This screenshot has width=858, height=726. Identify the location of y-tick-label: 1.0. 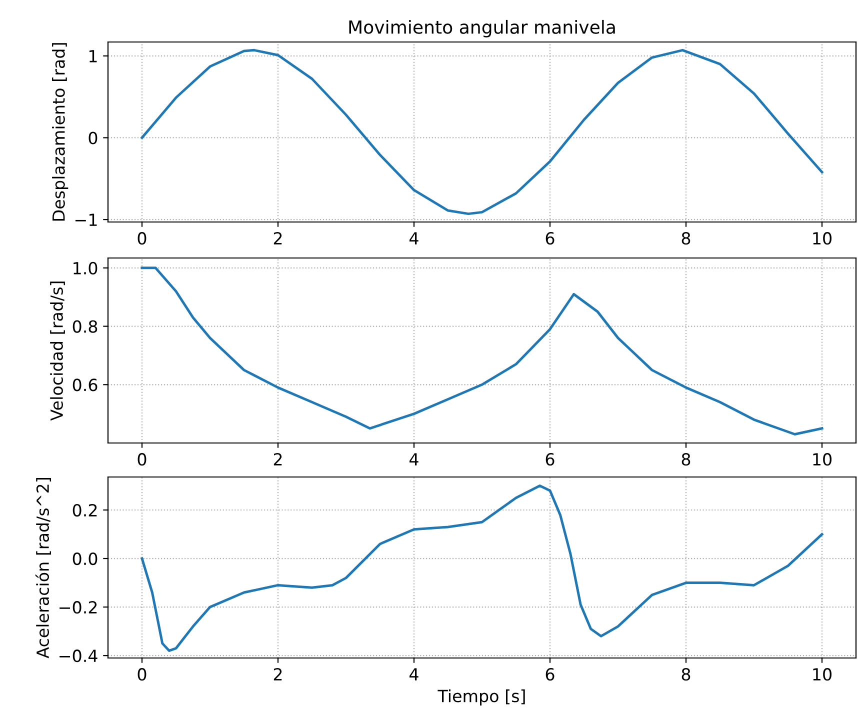
(86, 268).